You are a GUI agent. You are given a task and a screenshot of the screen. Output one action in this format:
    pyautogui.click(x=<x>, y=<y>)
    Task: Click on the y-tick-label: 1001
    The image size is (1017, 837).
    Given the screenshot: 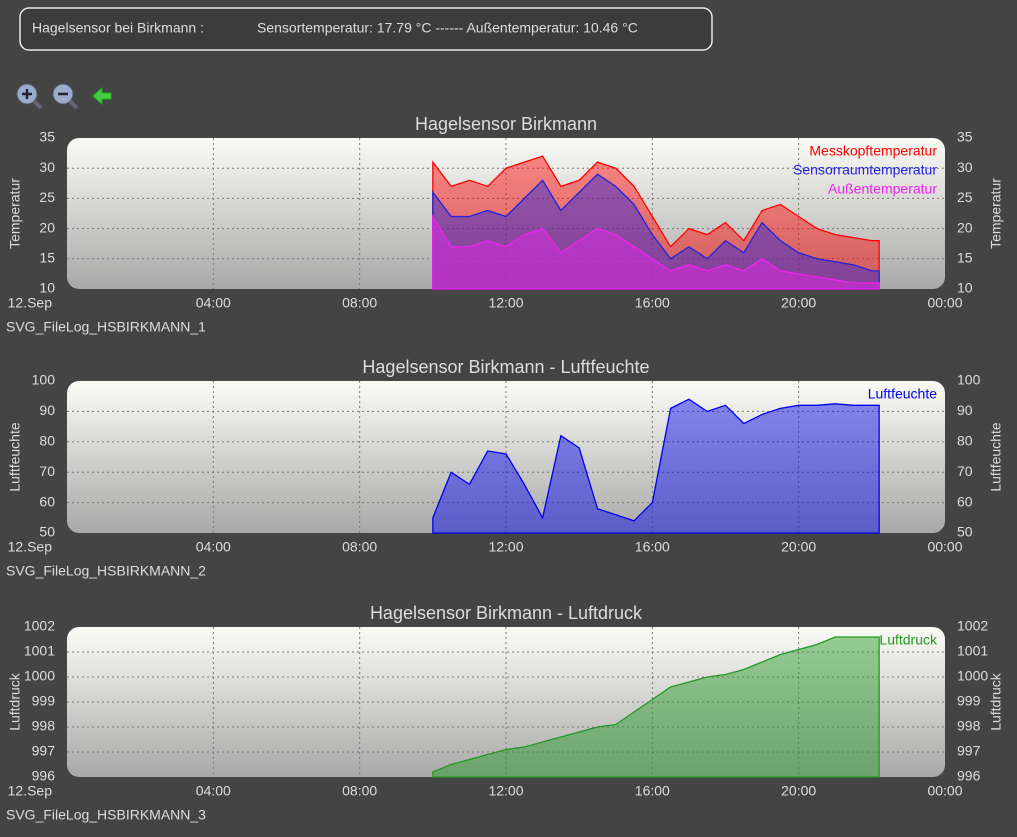 What is the action you would take?
    pyautogui.click(x=39, y=651)
    